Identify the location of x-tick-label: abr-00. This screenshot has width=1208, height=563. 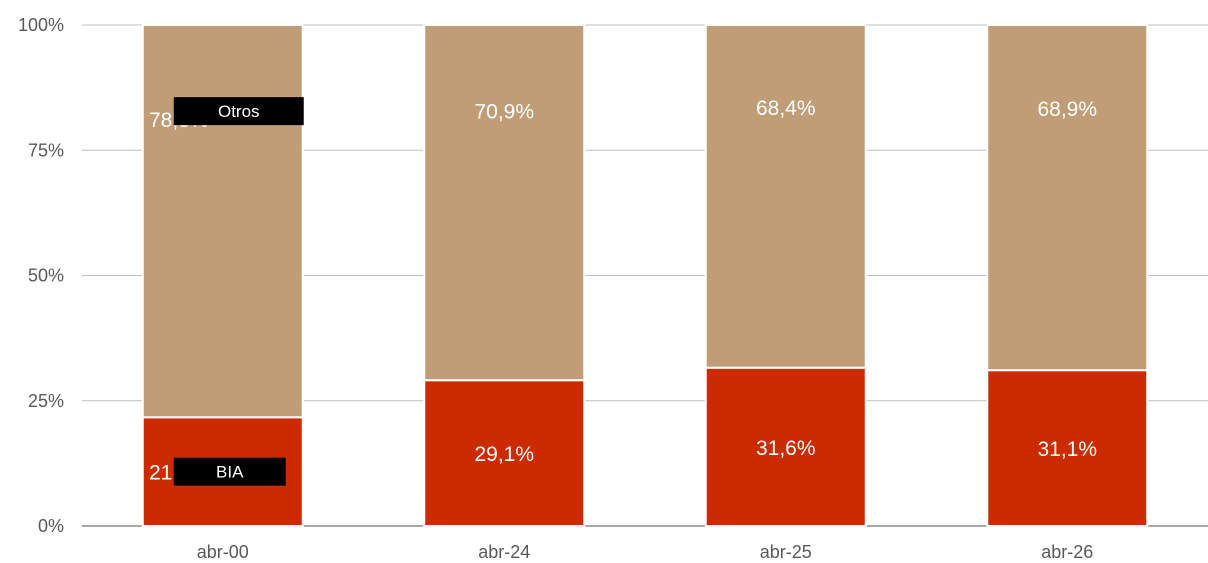
(223, 552).